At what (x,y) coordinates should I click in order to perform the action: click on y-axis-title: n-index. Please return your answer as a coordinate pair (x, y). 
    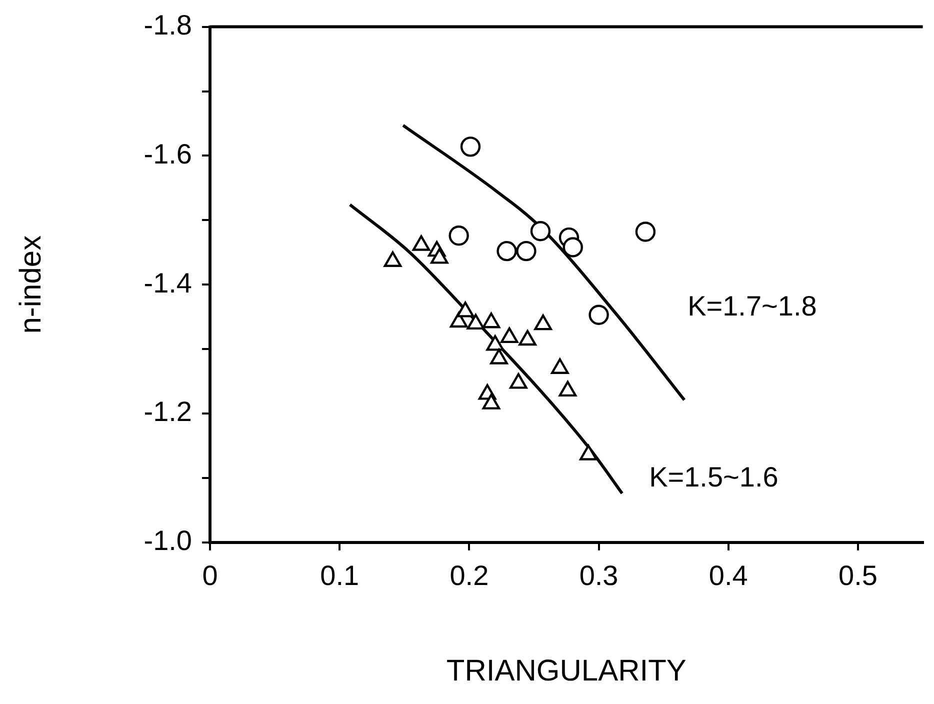
    Looking at the image, I should click on (31, 284).